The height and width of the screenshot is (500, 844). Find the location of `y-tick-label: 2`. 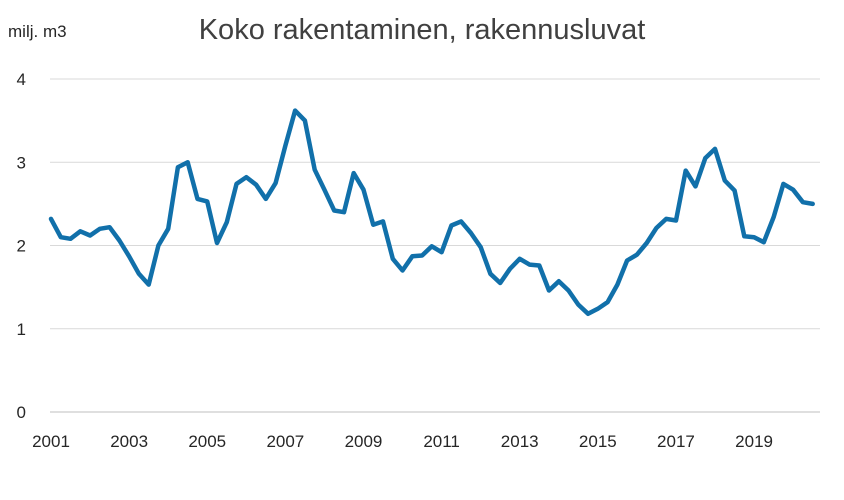

y-tick-label: 2 is located at coordinates (21, 246).